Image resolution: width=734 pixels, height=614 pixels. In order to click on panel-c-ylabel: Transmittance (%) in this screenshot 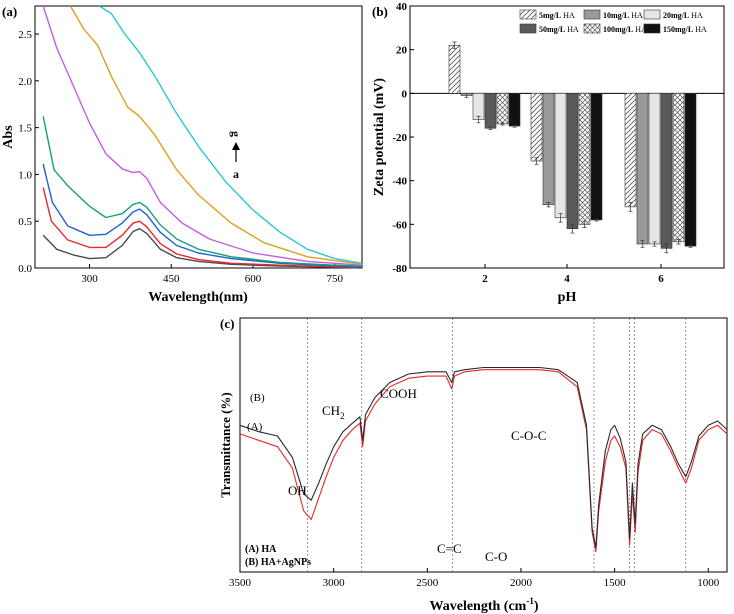, I will do `click(225, 445)`.